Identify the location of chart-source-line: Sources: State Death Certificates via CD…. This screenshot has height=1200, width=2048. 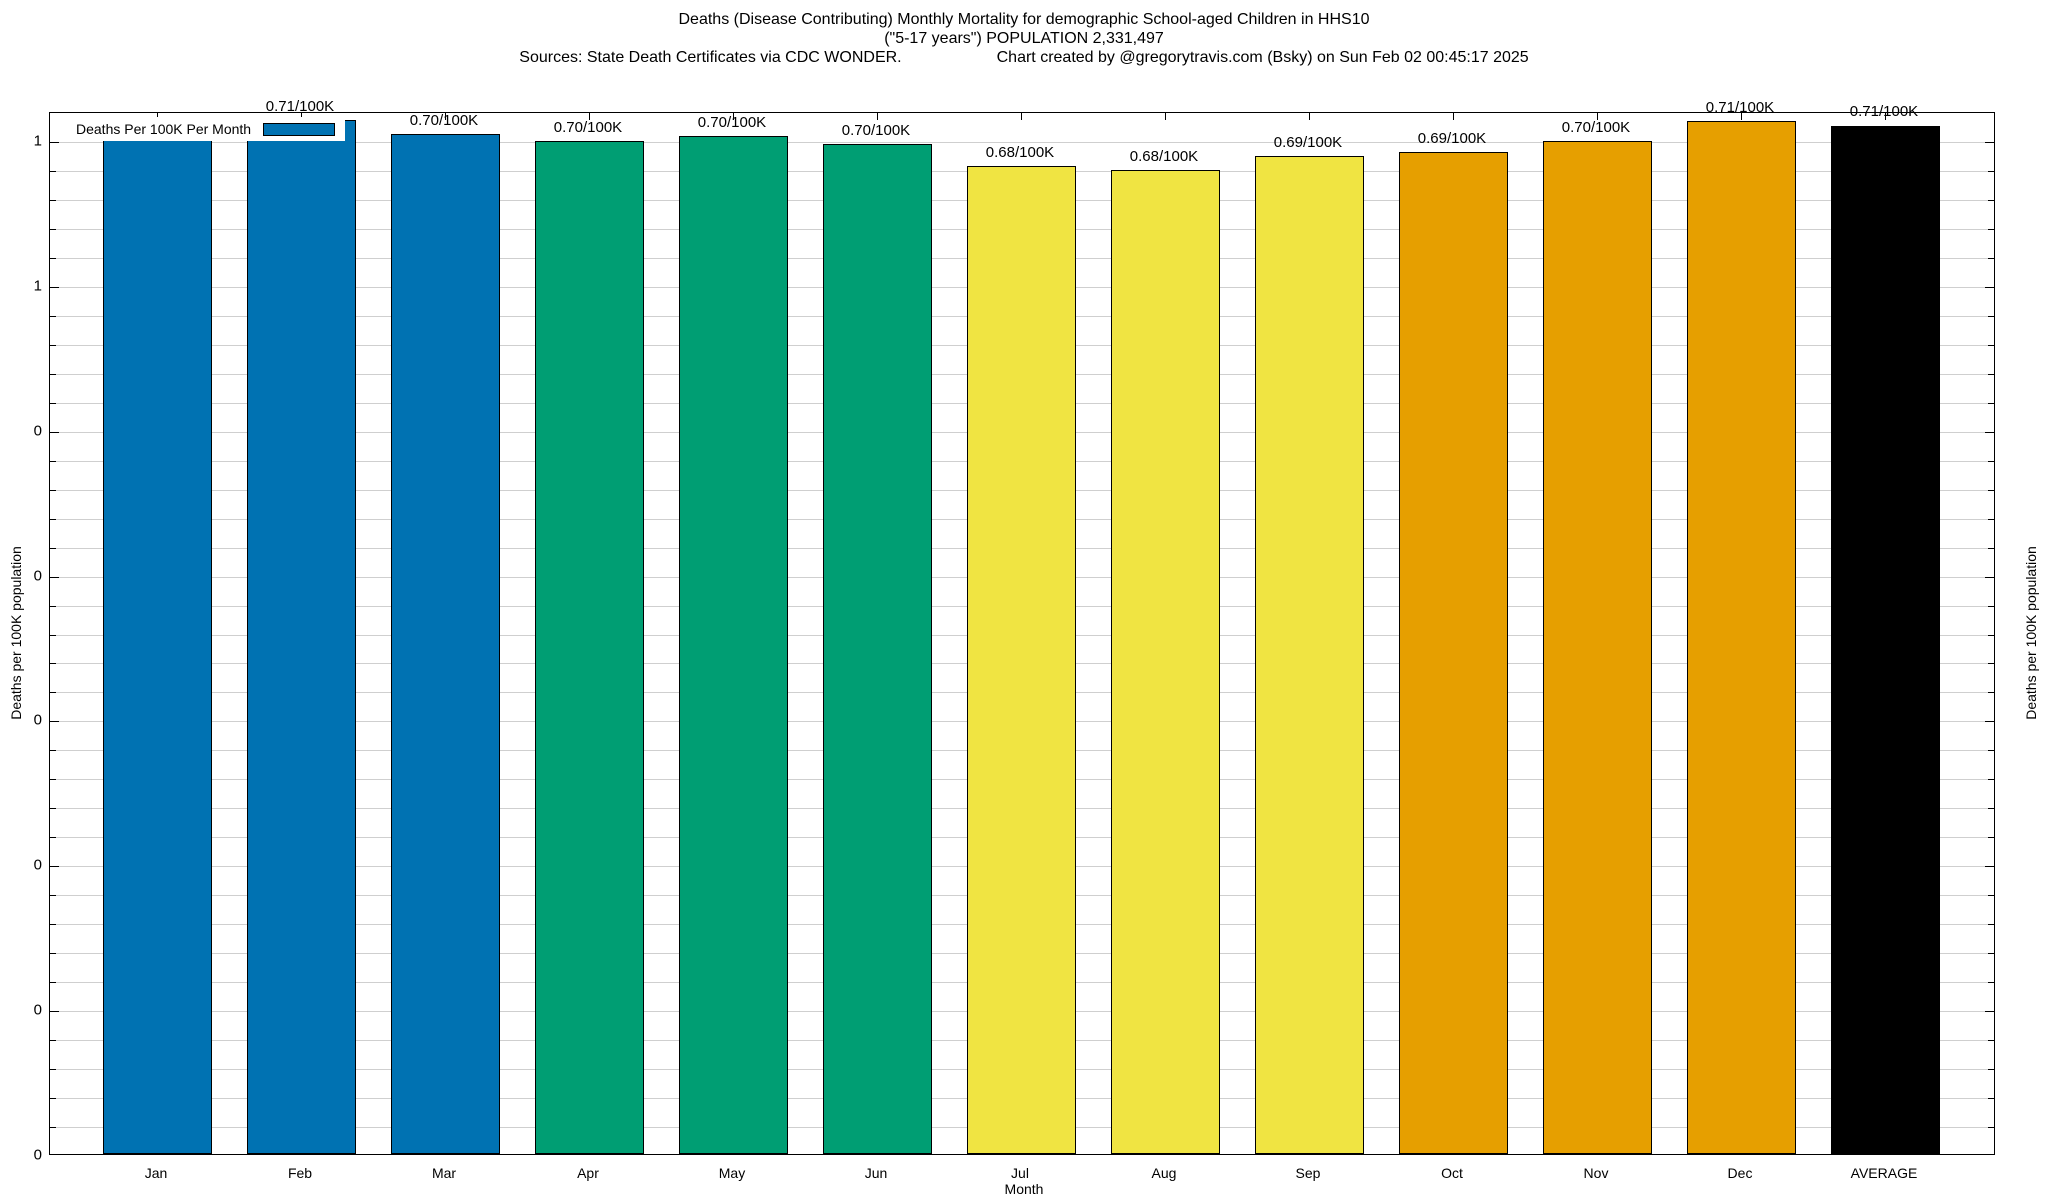
(1024, 57).